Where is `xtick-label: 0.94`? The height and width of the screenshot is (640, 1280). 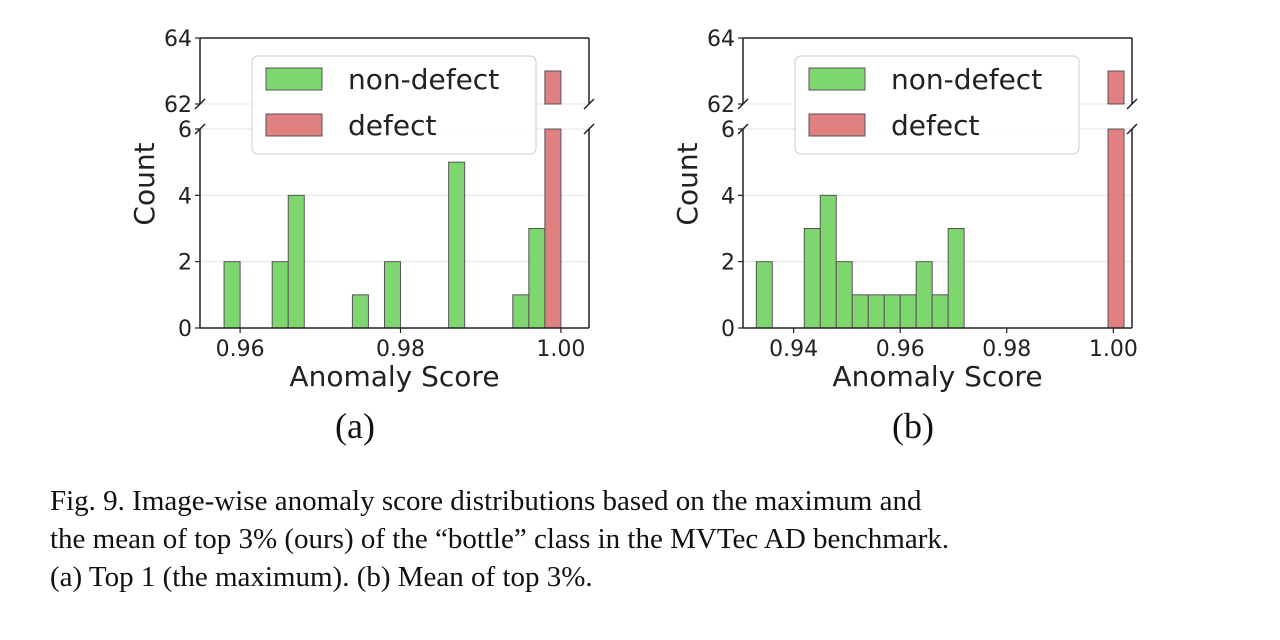 xtick-label: 0.94 is located at coordinates (793, 349).